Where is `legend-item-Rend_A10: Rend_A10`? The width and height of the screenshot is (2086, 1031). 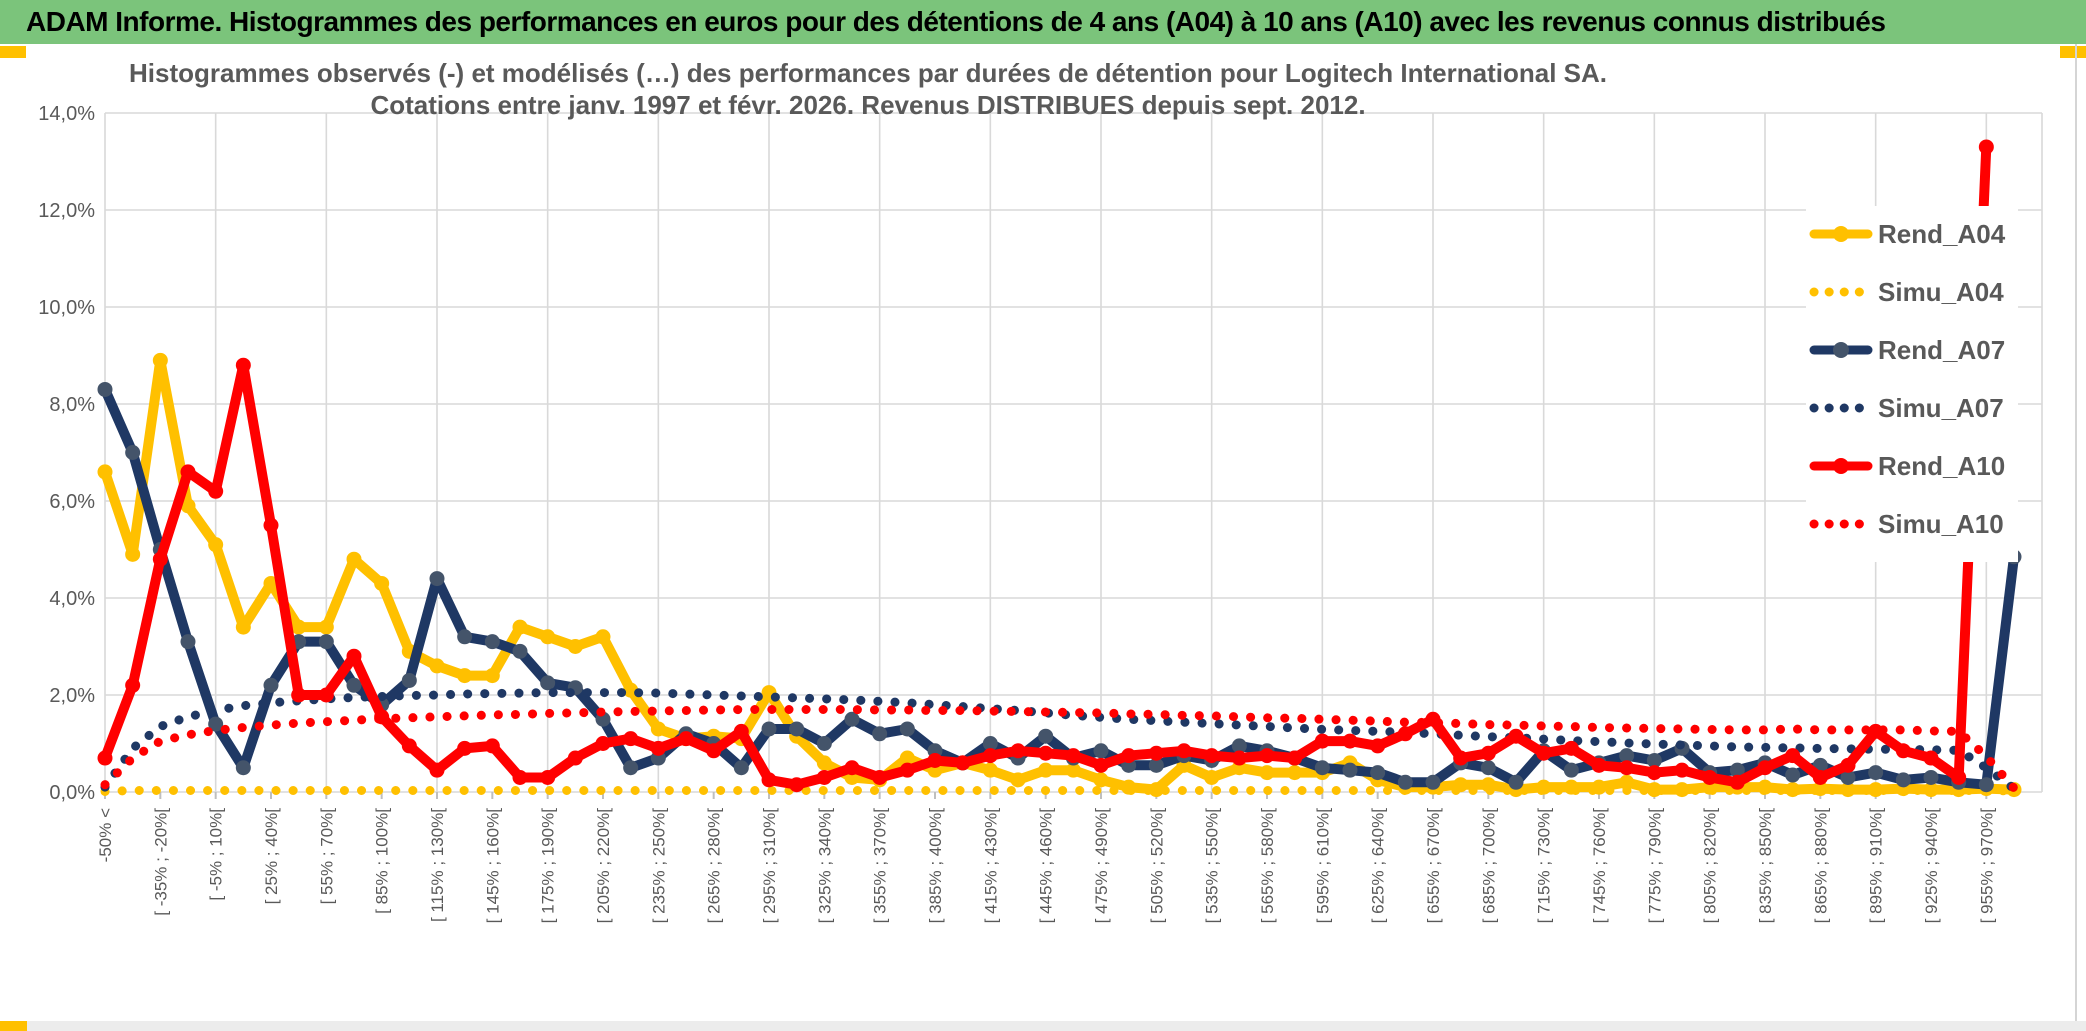 legend-item-Rend_A10: Rend_A10 is located at coordinates (1907, 466).